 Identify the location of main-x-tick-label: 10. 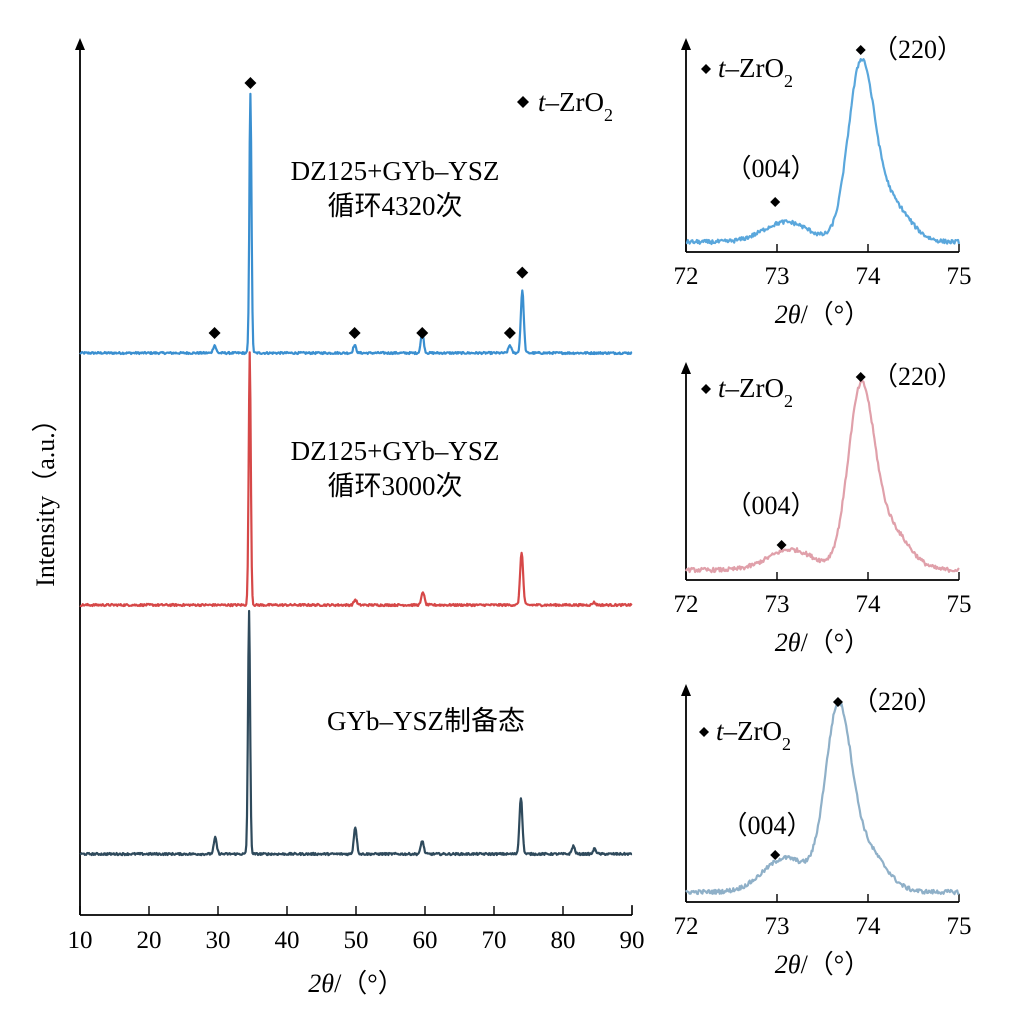
(80, 940).